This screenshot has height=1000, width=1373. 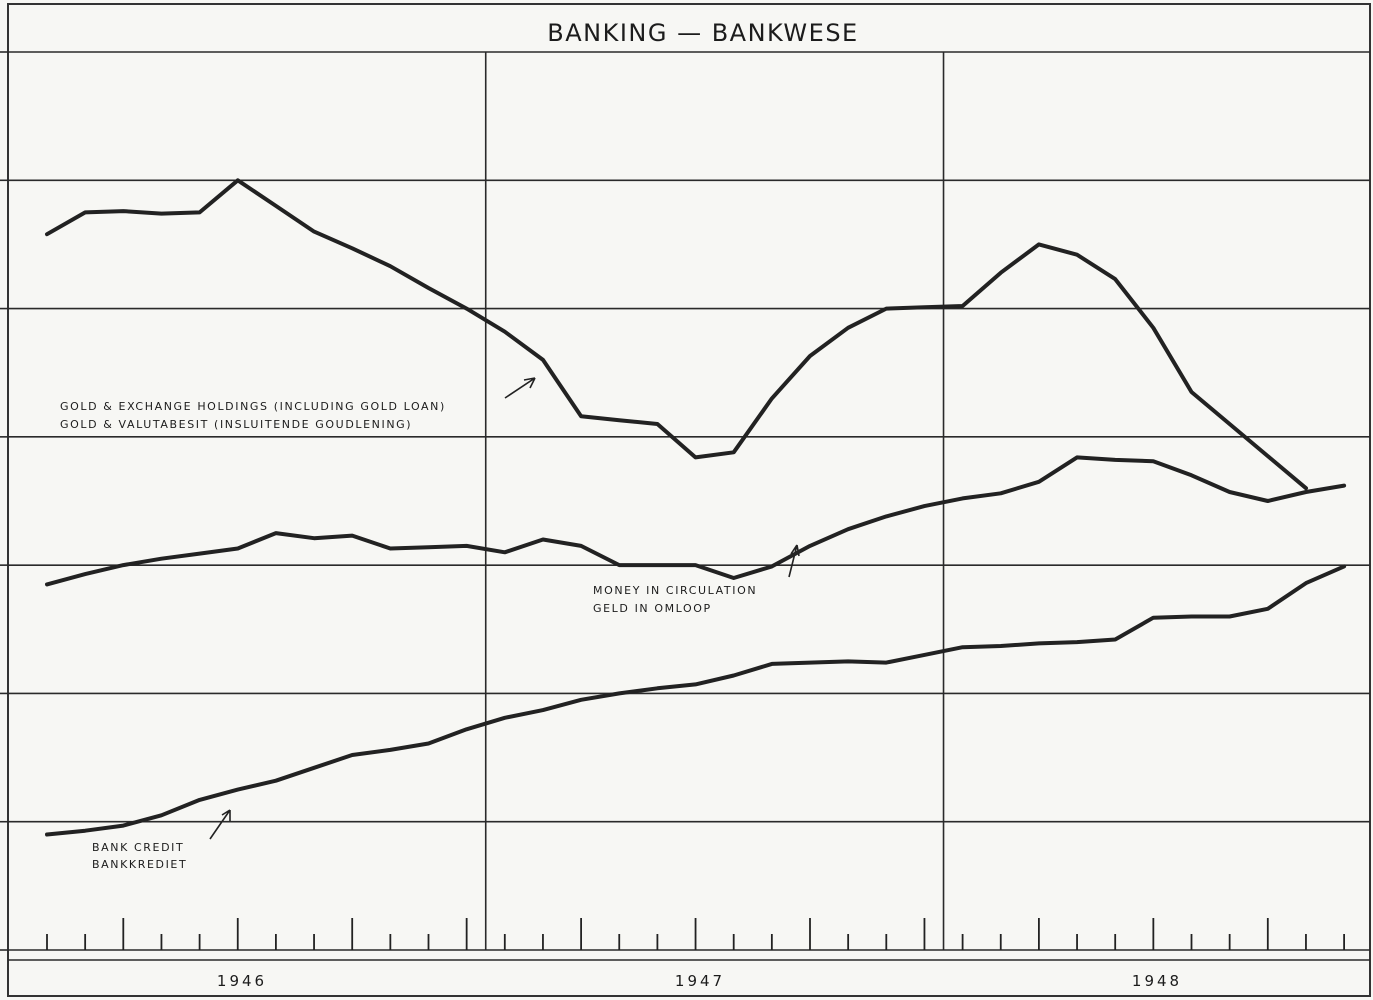 What do you see at coordinates (696, 521) in the screenshot?
I see `money-circulation-line` at bounding box center [696, 521].